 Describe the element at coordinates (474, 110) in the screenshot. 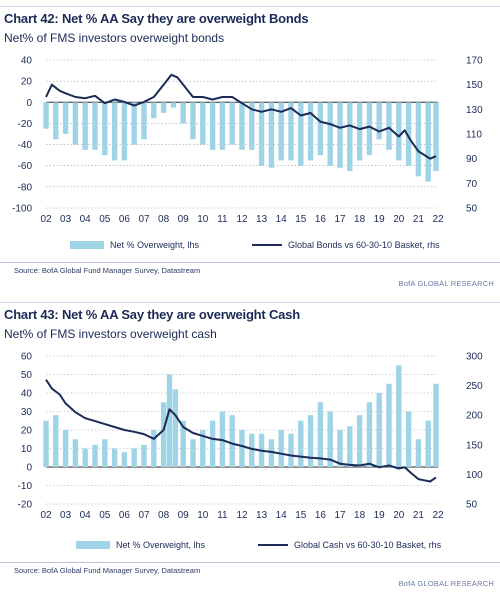

I see `y-right-tick-label: 130` at that location.